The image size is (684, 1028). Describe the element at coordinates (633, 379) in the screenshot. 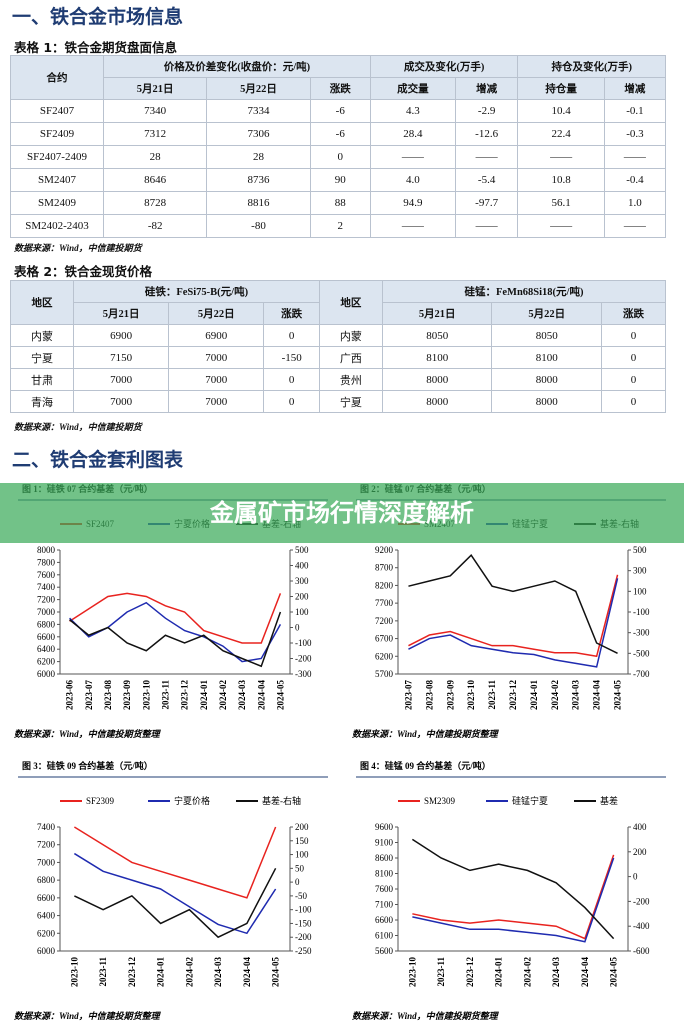

I see `cell: 0` at that location.